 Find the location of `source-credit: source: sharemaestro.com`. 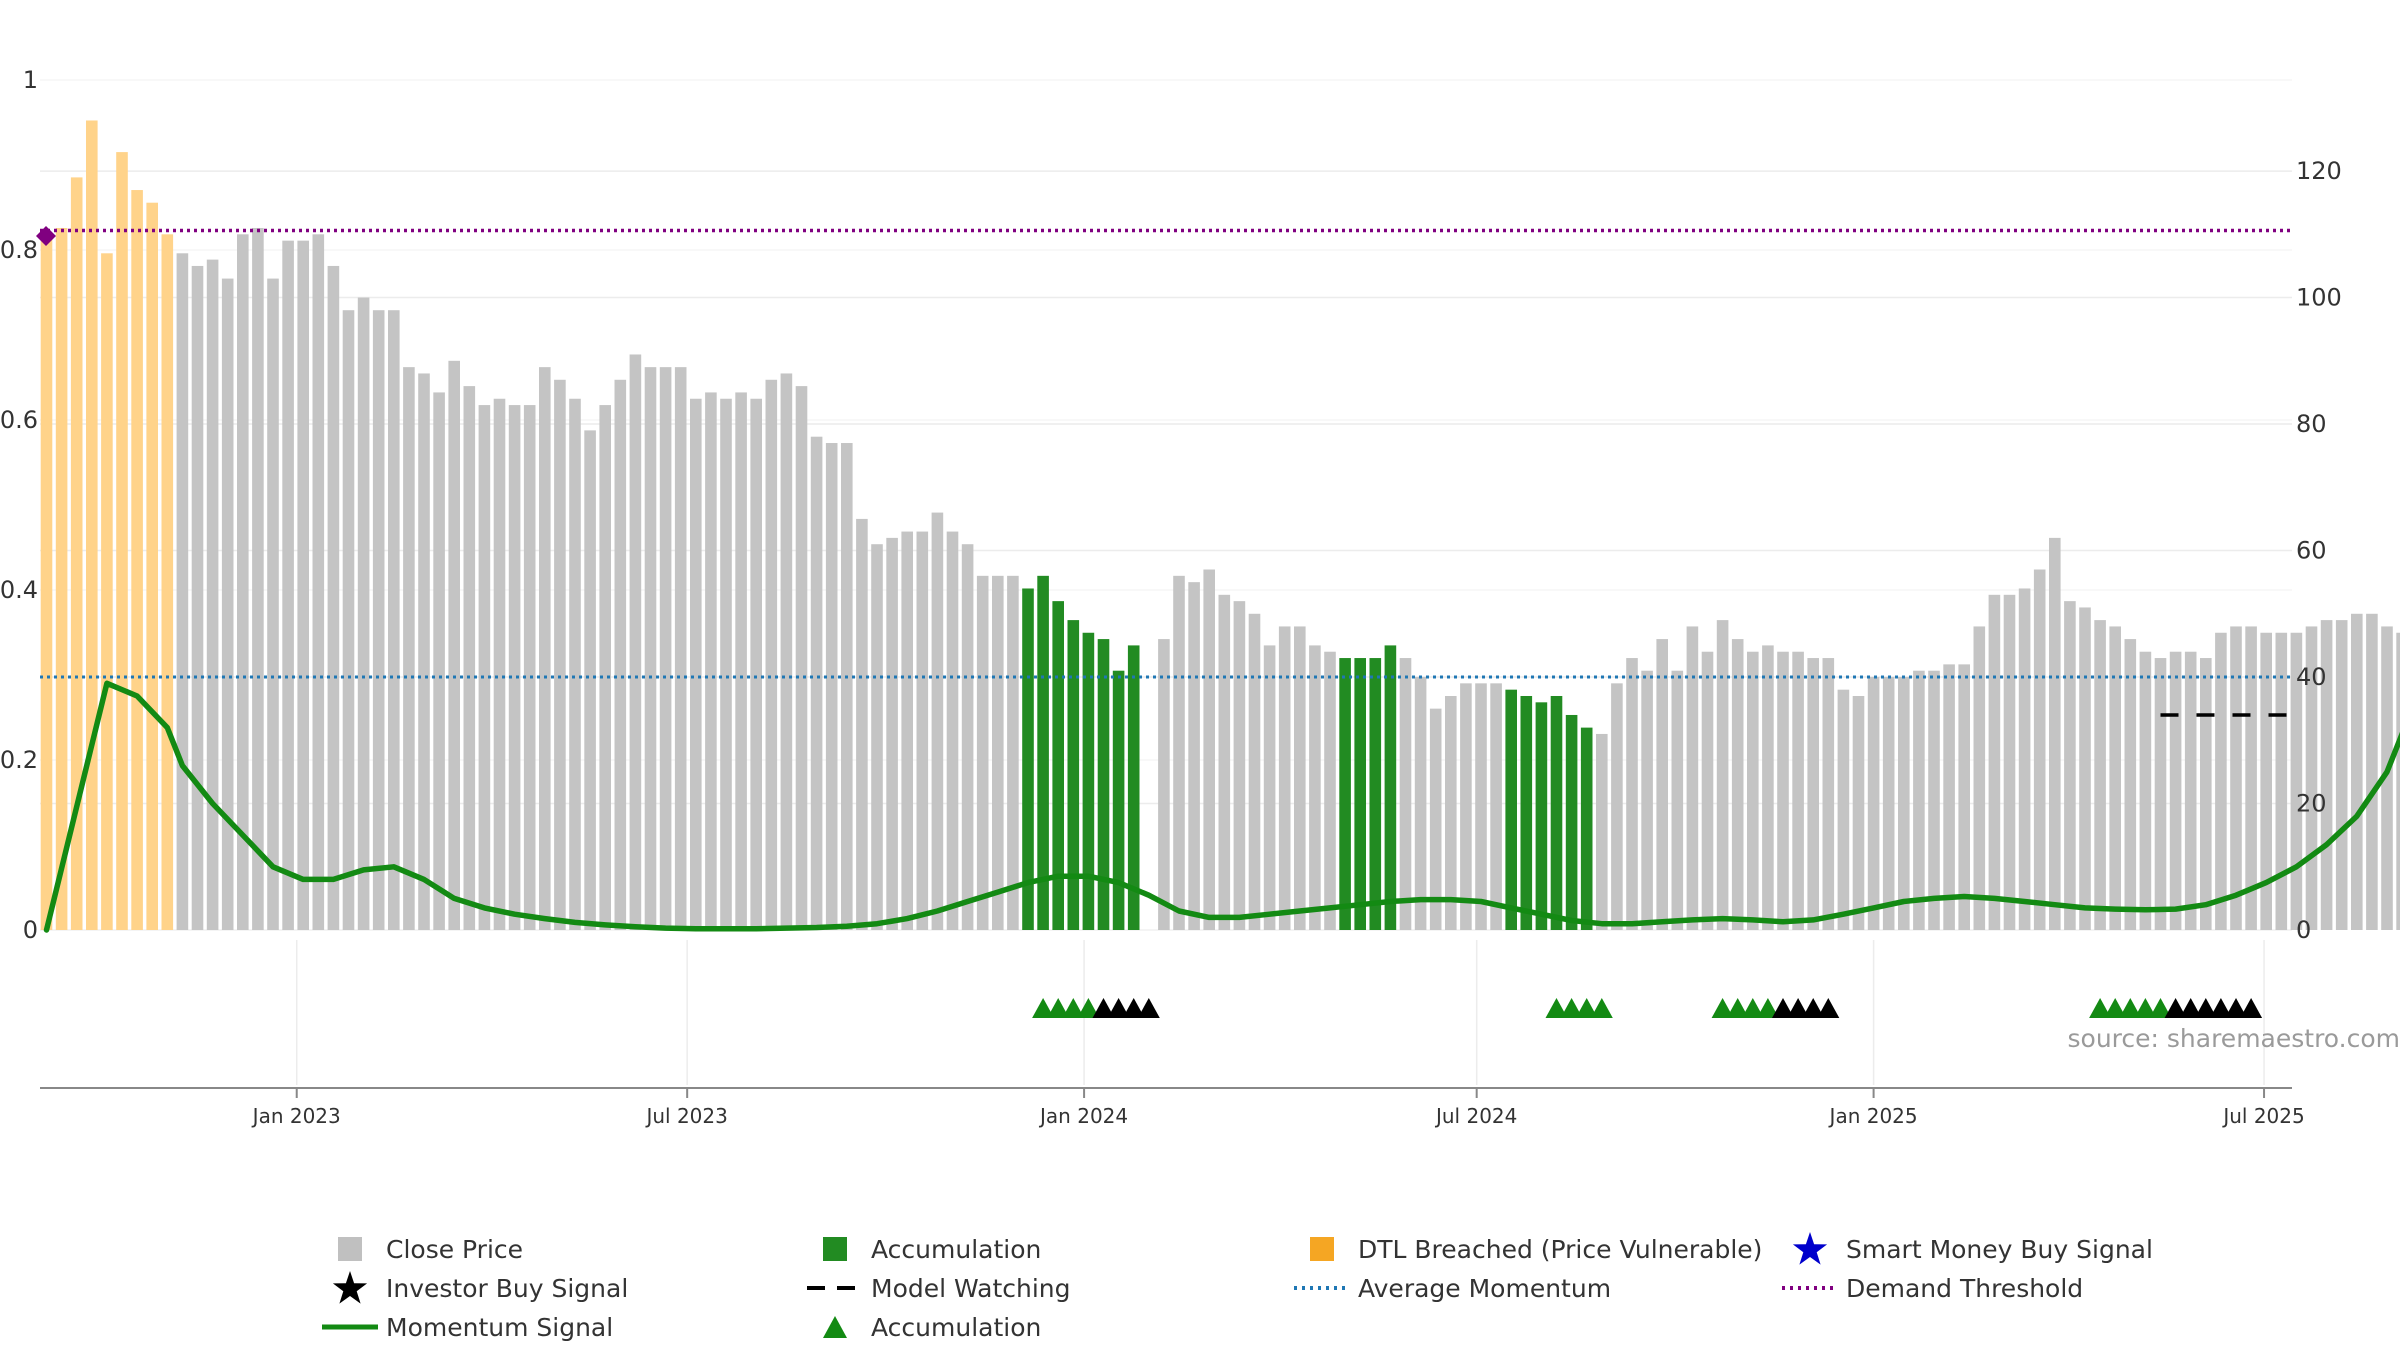

source-credit: source: sharemaestro.com is located at coordinates (2233, 1038).